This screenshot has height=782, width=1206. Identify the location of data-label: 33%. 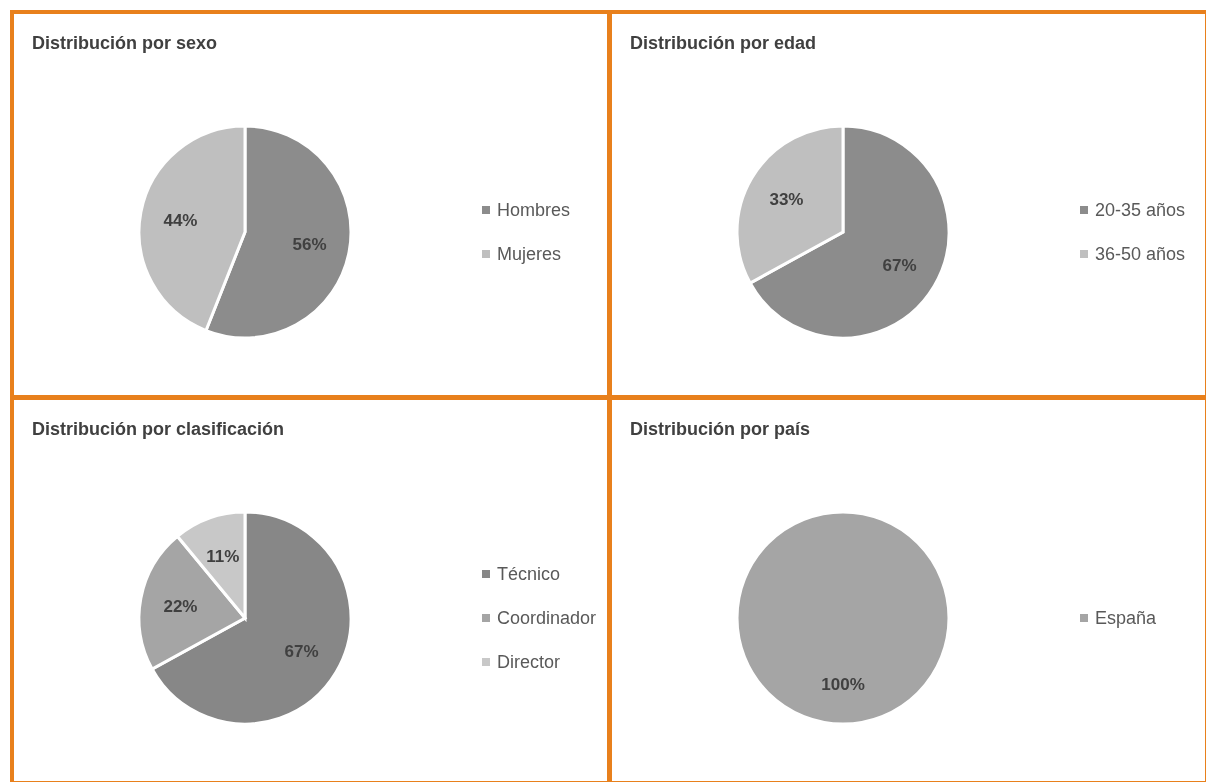
(786, 199).